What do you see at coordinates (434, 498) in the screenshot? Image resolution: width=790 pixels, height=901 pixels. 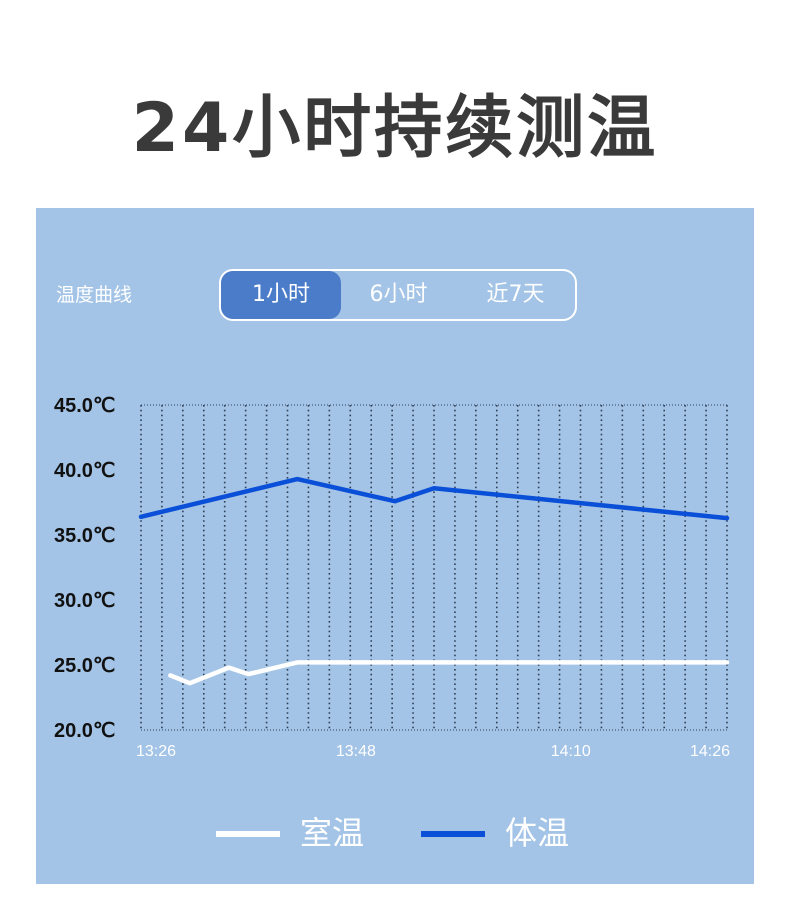 I see `body-temp-line` at bounding box center [434, 498].